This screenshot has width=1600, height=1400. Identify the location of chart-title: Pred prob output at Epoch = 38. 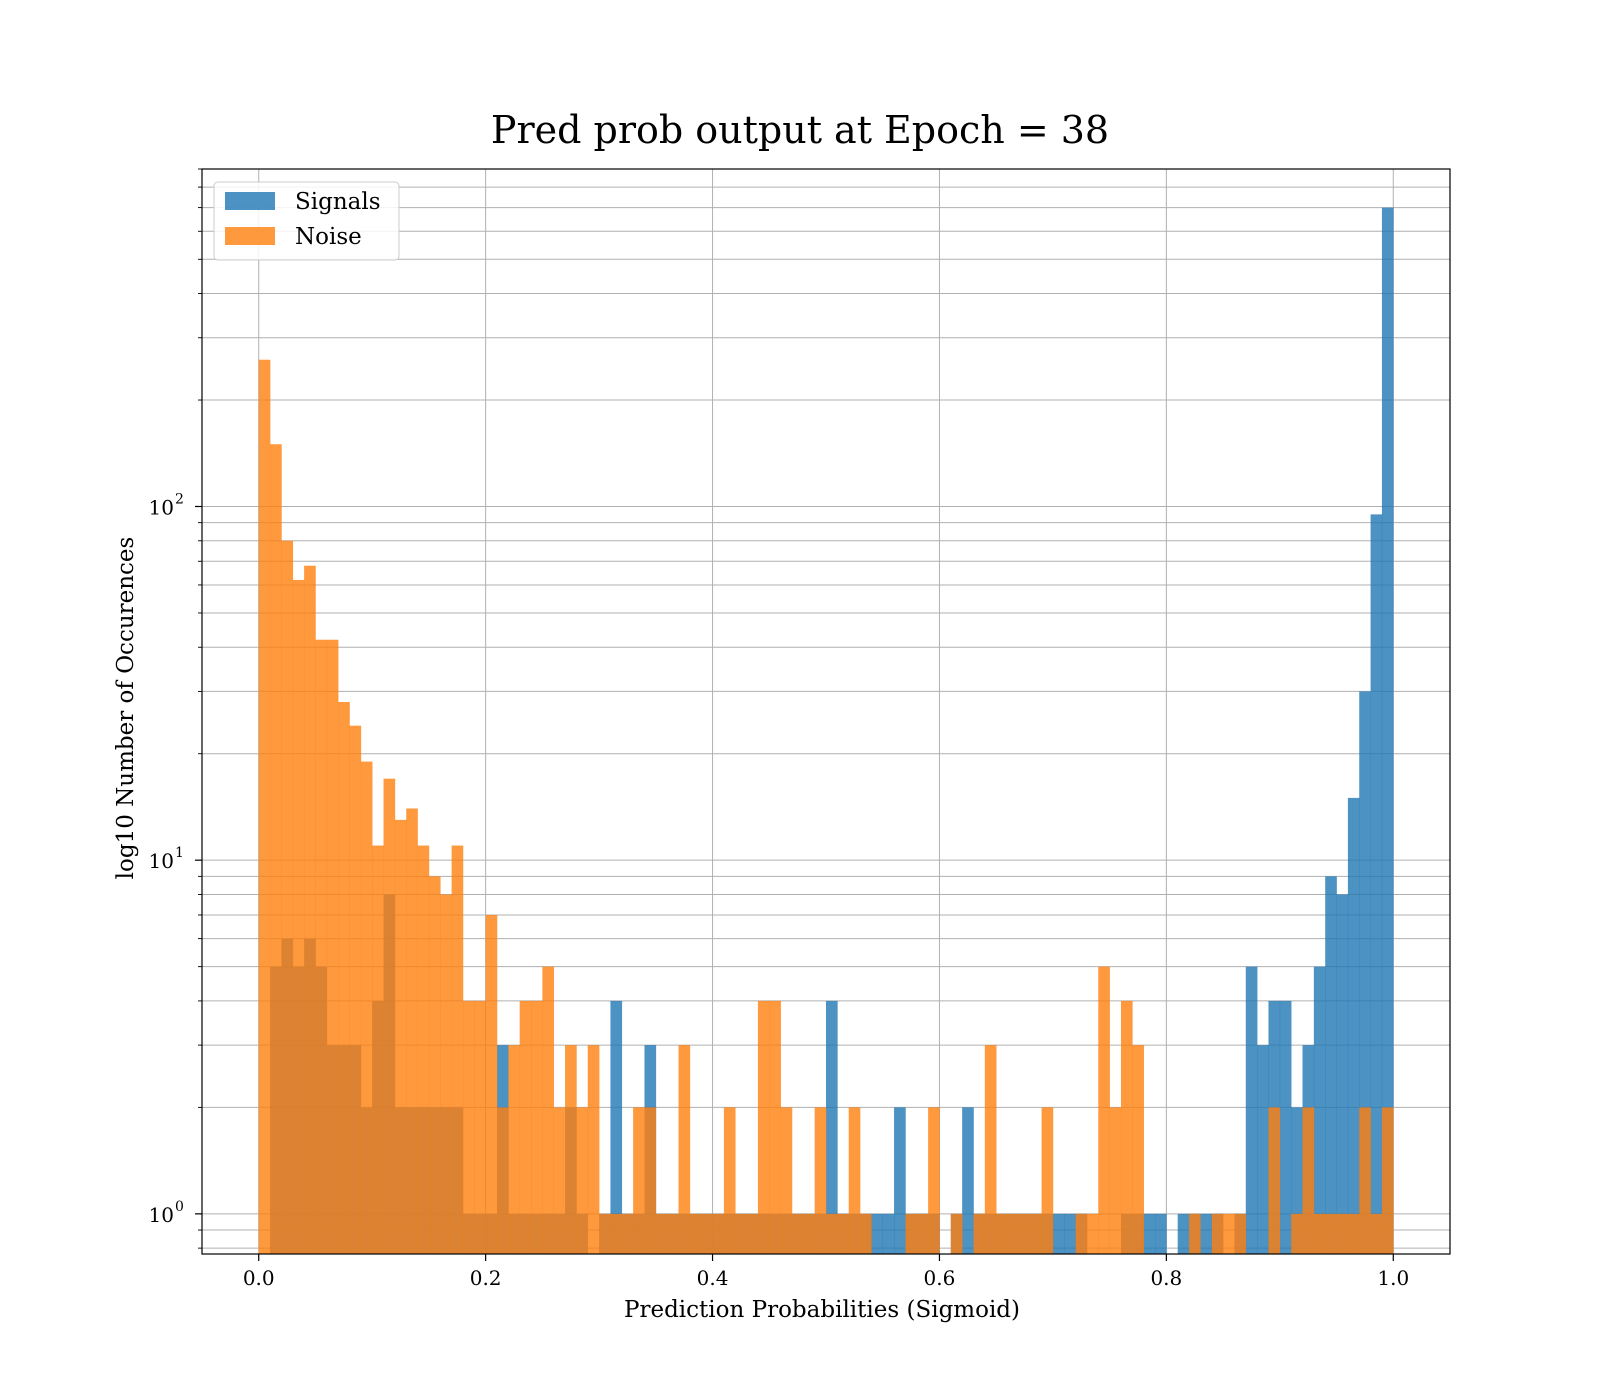
(800, 130).